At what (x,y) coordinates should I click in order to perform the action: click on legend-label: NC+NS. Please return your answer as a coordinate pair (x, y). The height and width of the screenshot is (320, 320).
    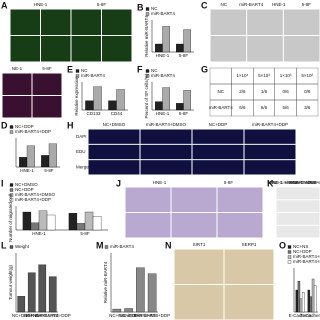
    Looking at the image, I should click on (300, 246).